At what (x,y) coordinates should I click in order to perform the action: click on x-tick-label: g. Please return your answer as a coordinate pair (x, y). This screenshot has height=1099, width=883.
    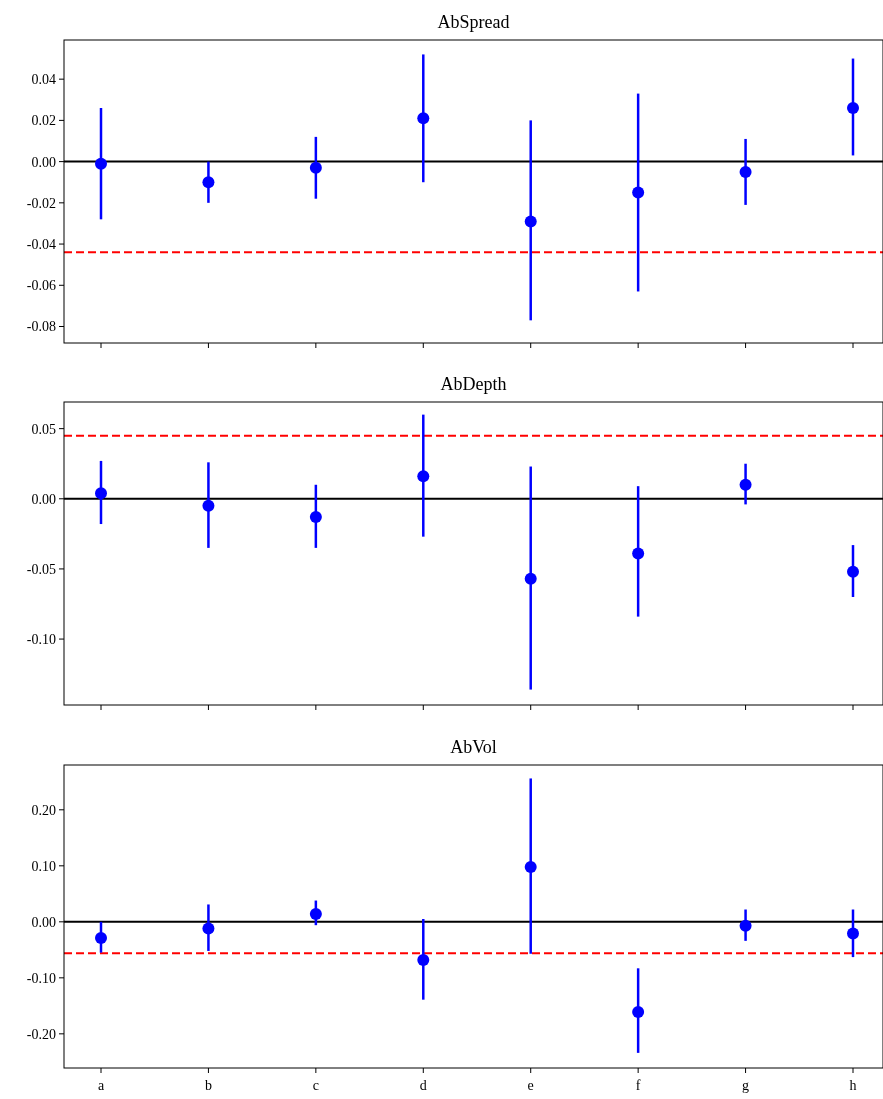
    Looking at the image, I should click on (746, 1085).